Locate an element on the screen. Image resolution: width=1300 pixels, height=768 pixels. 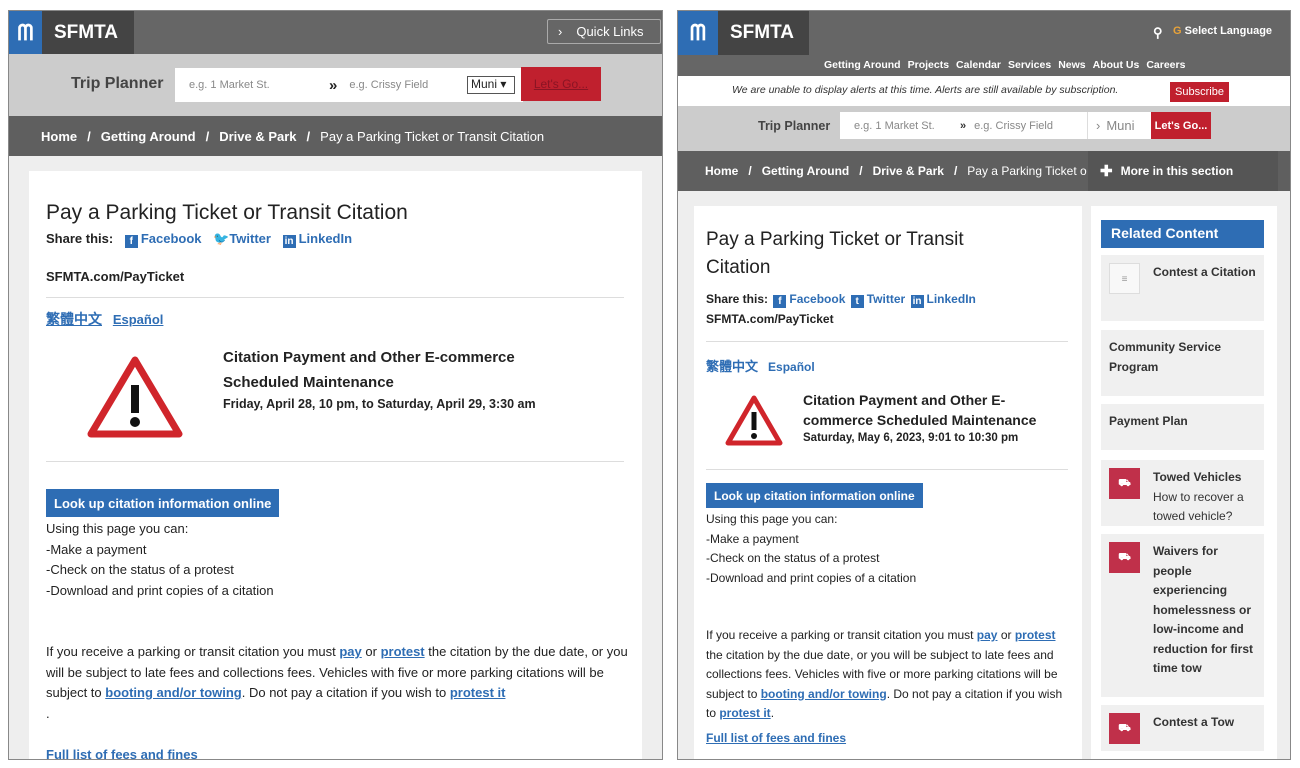
related-item-title: Community Service Program is located at coordinates (1165, 357).